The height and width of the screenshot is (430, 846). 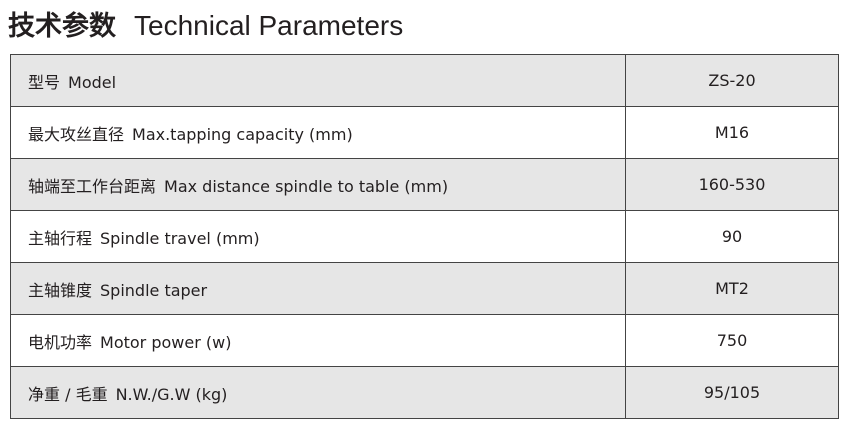 What do you see at coordinates (171, 394) in the screenshot?
I see `parameter-label-en: N.W./G.W (kg)` at bounding box center [171, 394].